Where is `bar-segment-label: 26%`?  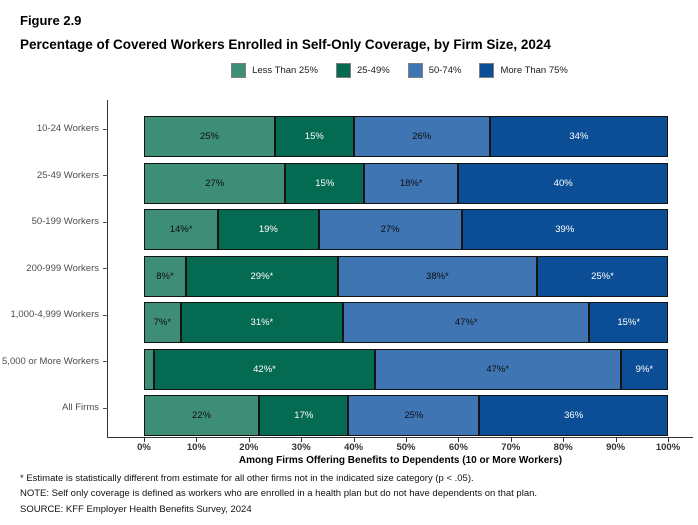
bar-segment-label: 26% is located at coordinates (422, 136).